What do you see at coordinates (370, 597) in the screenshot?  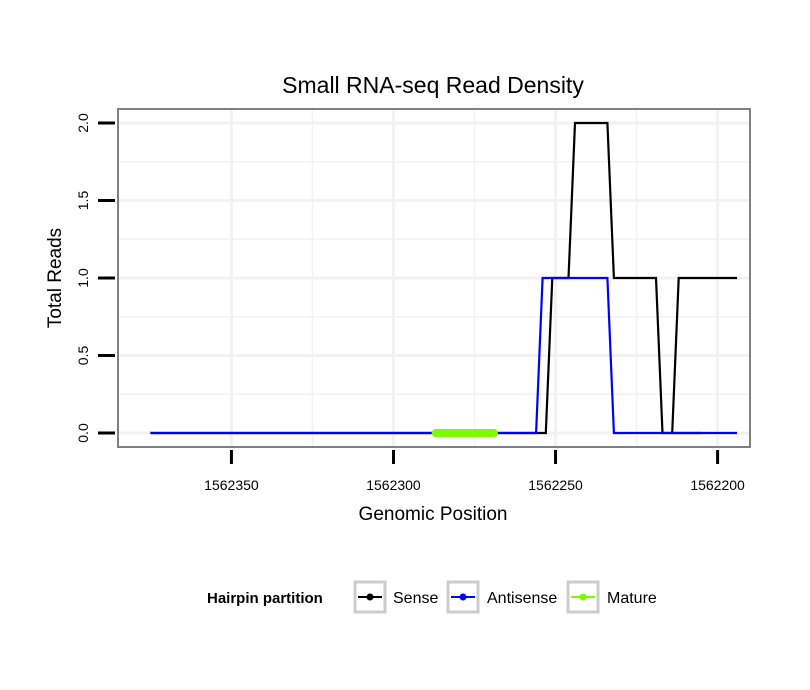 I see `legend-swatch-point-sense` at bounding box center [370, 597].